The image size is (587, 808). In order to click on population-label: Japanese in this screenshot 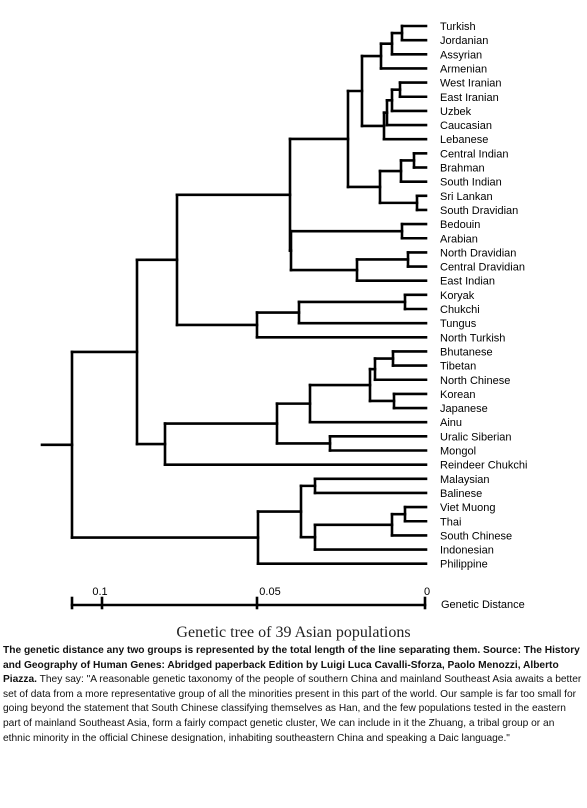, I will do `click(464, 409)`.